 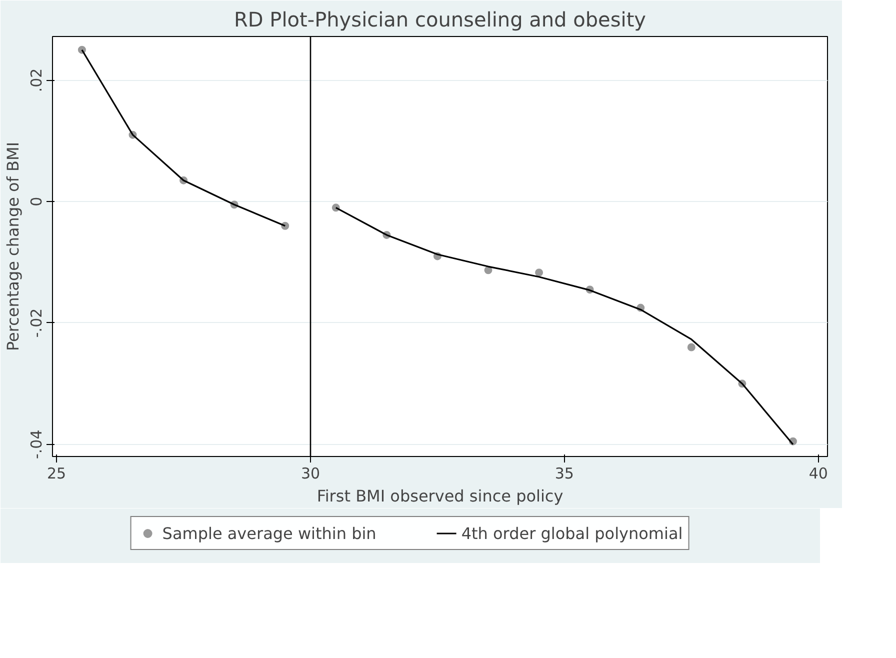 I want to click on legend-label: 4th order global polynomial, so click(x=572, y=533).